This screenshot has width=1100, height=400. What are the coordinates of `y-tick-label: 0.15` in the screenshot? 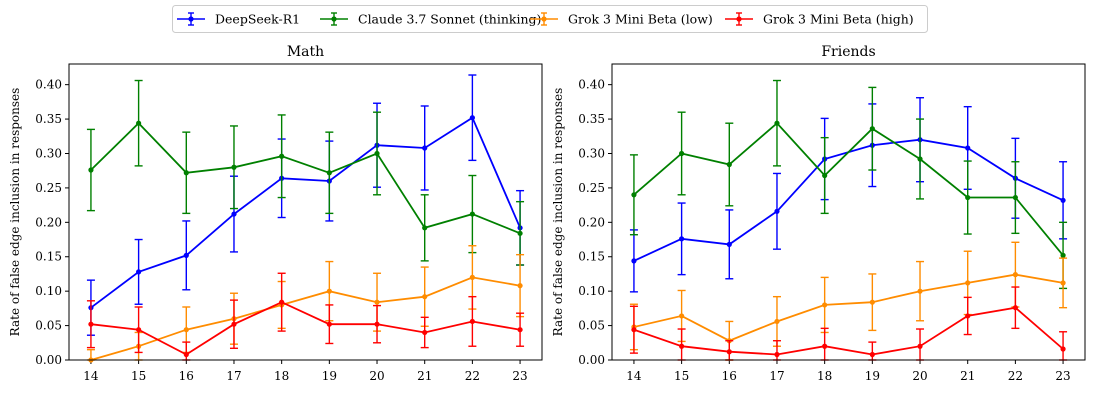 It's located at (48, 257).